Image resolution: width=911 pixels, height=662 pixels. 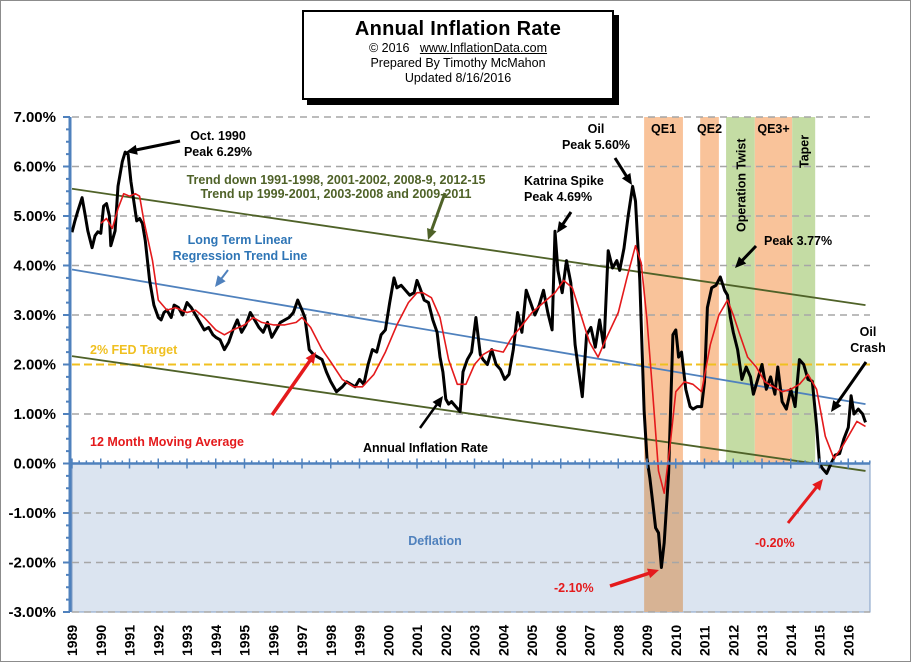 I want to click on arrow-annual-inflation-rate, so click(x=428, y=415).